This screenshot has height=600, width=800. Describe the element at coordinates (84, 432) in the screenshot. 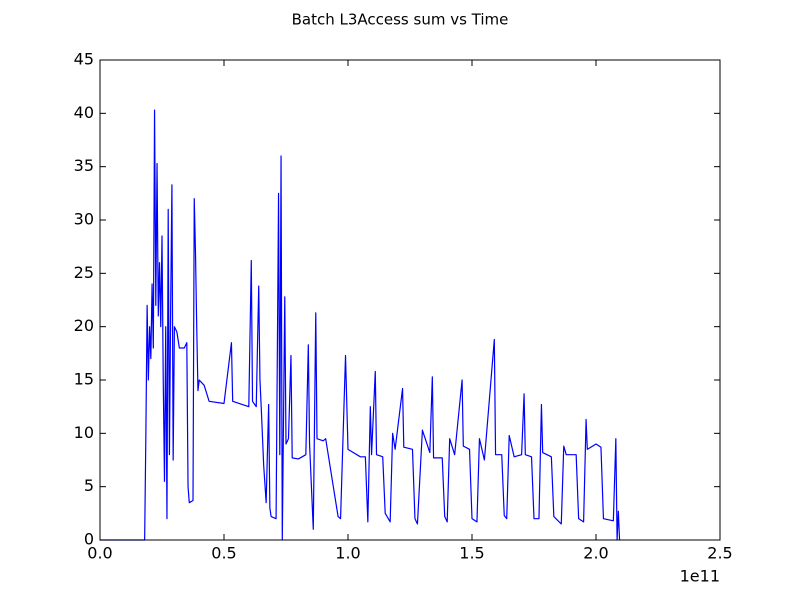

I see `y-tick-label: 10` at that location.